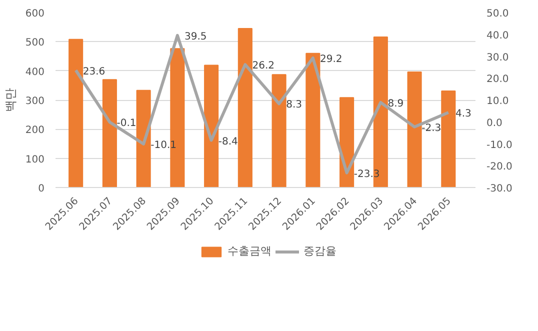 Image resolution: width=538 pixels, height=331 pixels. Describe the element at coordinates (126, 124) in the screenshot. I see `data-label: -0.1` at that location.